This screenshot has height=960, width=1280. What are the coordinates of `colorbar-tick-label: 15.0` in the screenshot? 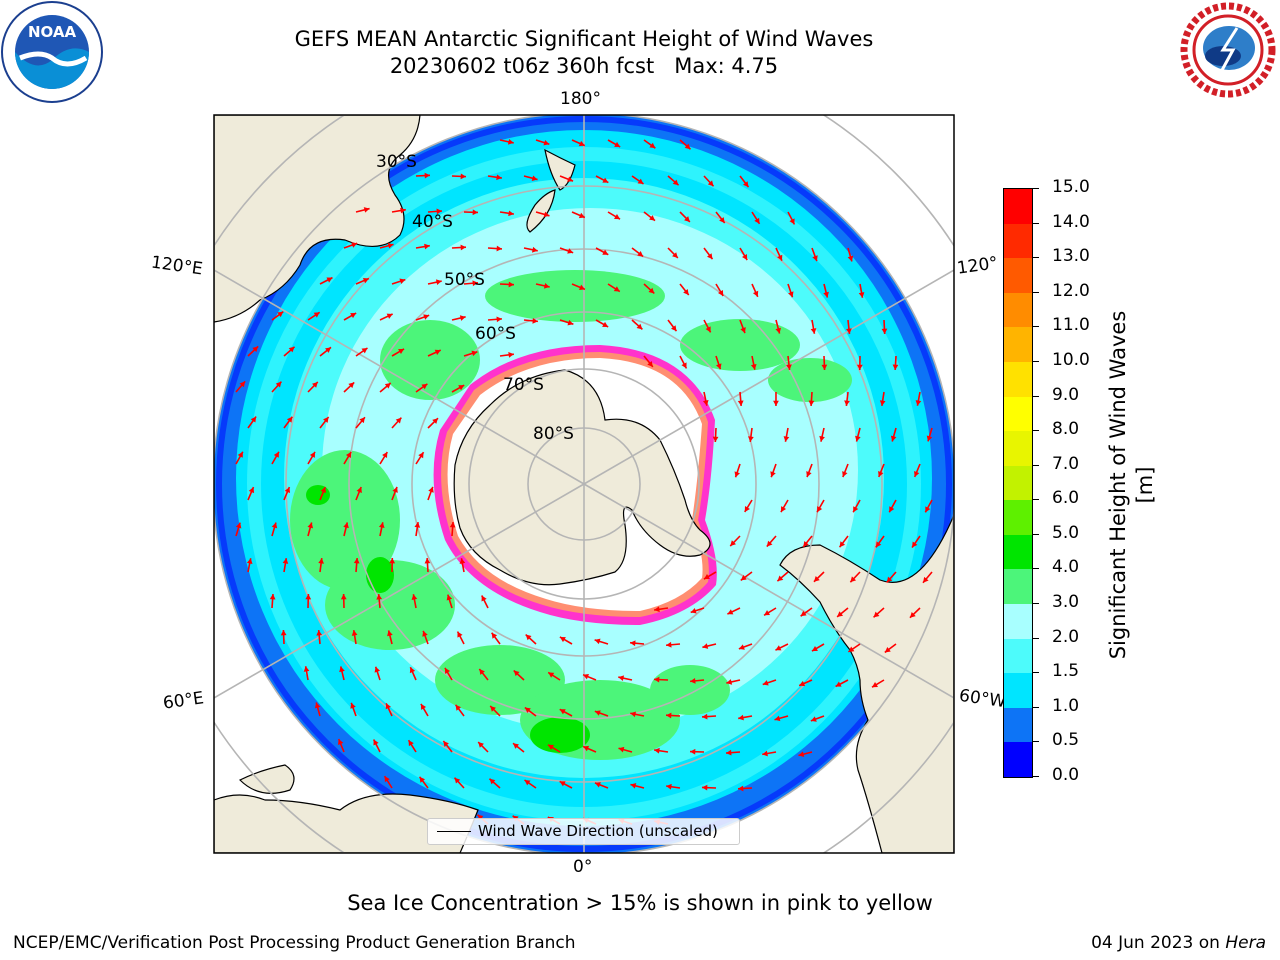 It's located at (1071, 187).